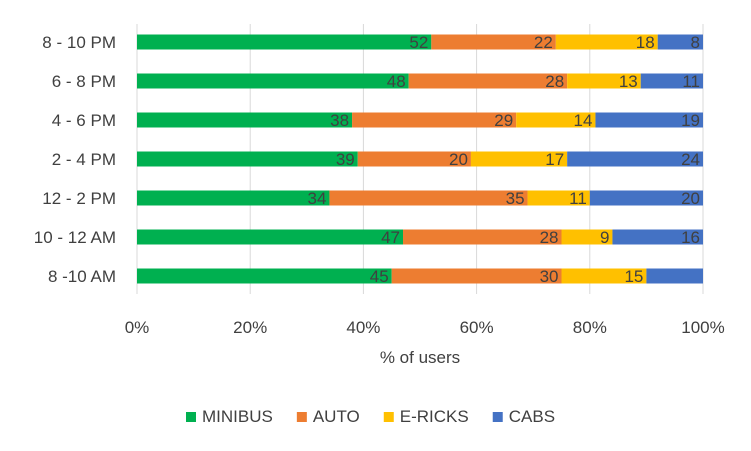  What do you see at coordinates (396, 81) in the screenshot?
I see `data-label: 48` at bounding box center [396, 81].